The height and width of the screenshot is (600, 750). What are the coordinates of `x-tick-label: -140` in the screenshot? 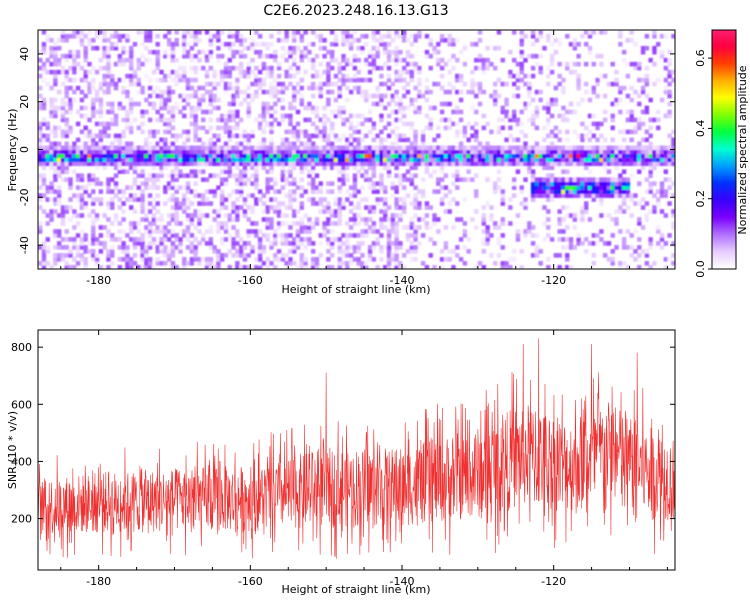 It's located at (402, 280).